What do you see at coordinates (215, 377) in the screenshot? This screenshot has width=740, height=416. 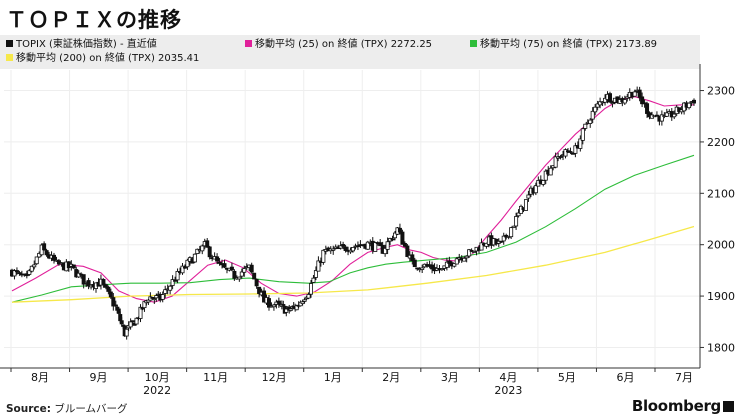 I see `x-tick-label: 11月` at bounding box center [215, 377].